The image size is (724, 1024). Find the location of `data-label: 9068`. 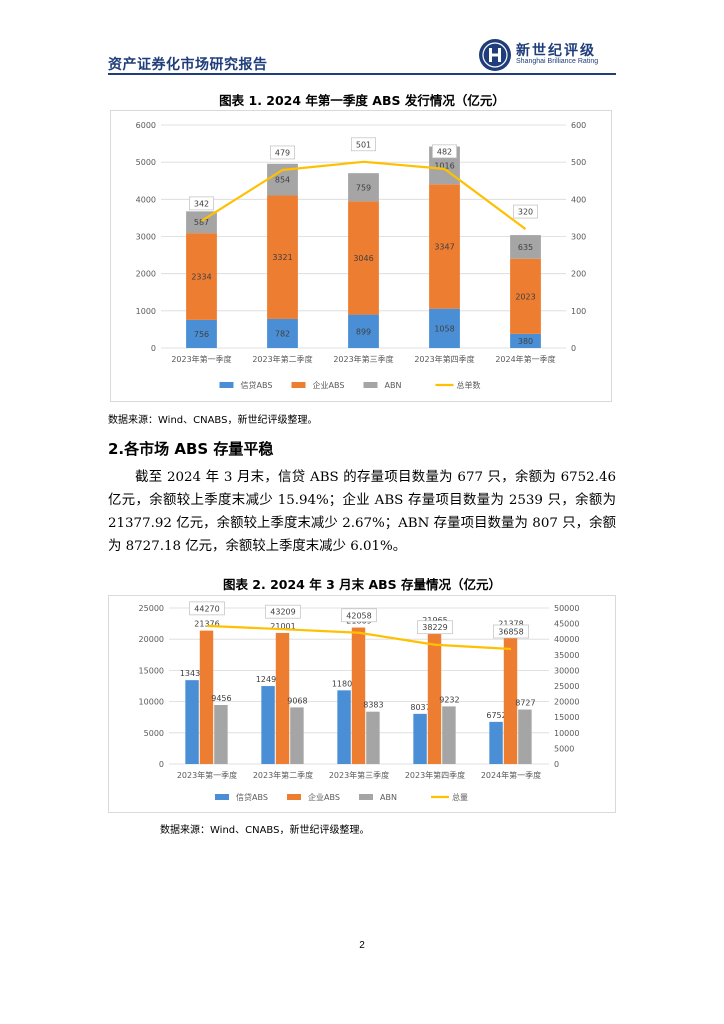

data-label: 9068 is located at coordinates (297, 700).